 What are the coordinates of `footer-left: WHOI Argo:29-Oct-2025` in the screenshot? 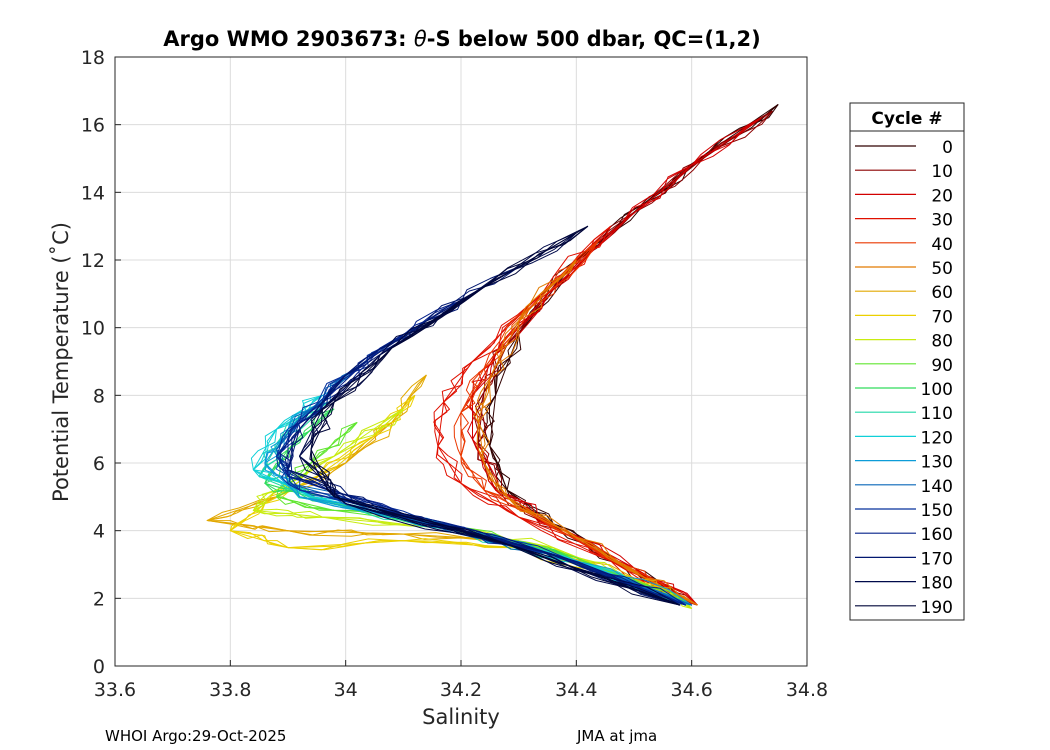 It's located at (195, 736).